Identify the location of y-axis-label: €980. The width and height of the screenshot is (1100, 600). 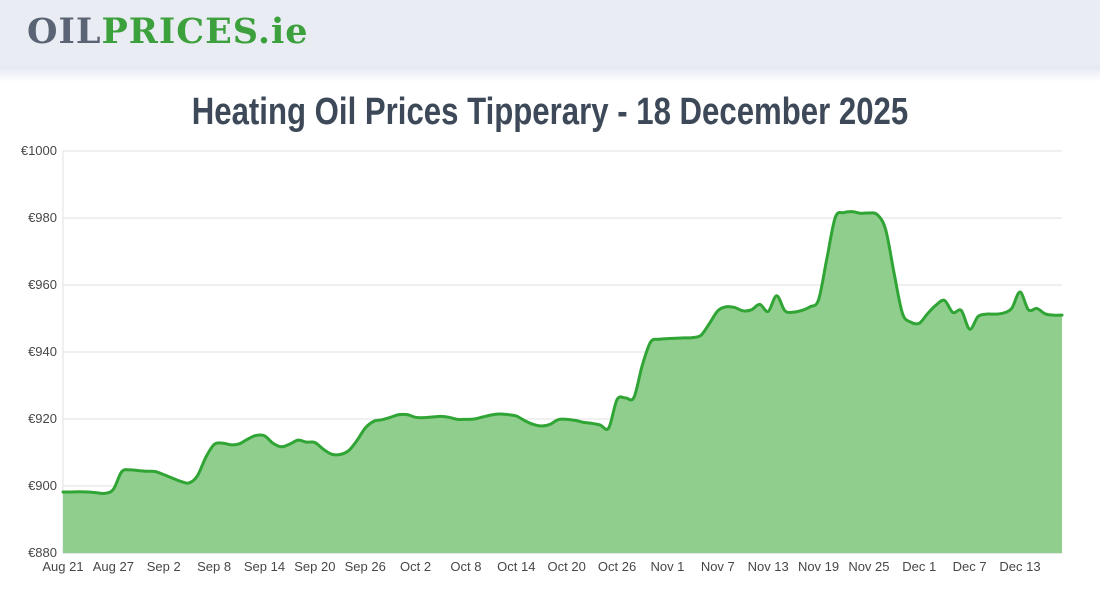
(42, 217).